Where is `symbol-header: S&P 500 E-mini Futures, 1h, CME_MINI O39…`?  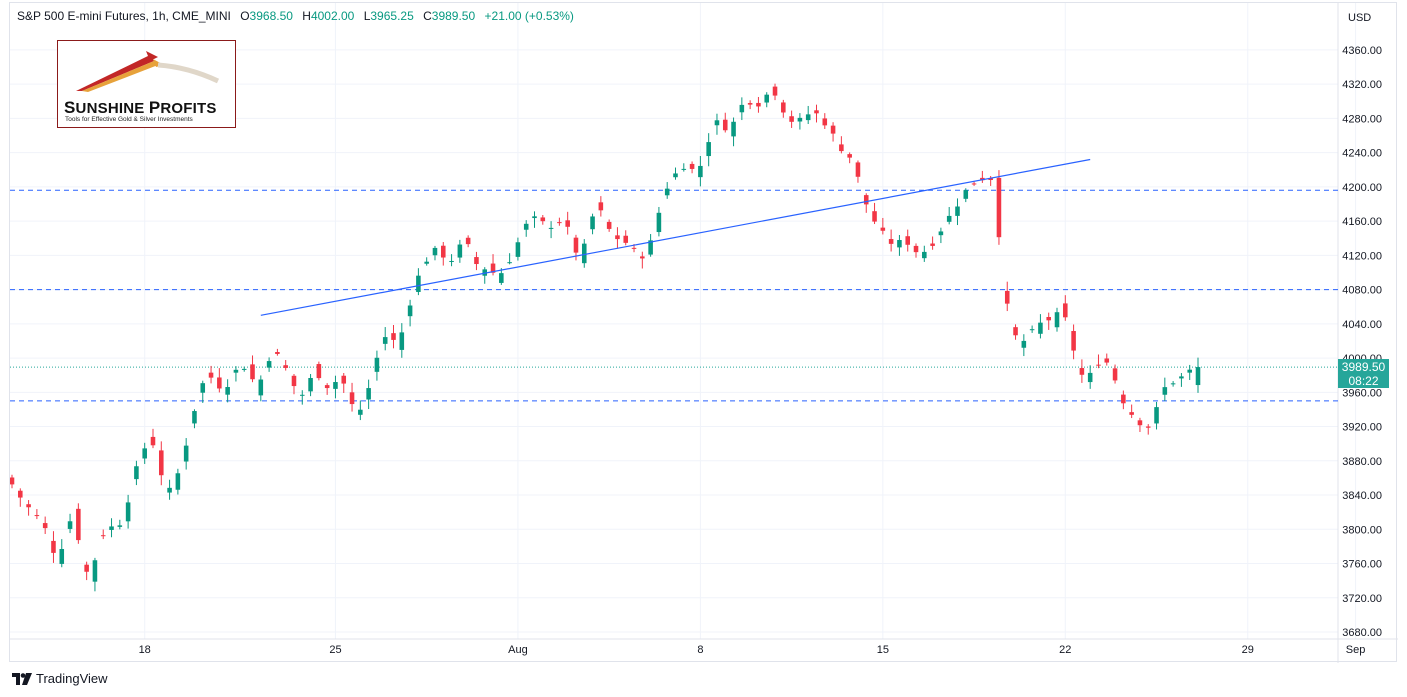 symbol-header: S&P 500 E-mini Futures, 1h, CME_MINI O39… is located at coordinates (295, 16).